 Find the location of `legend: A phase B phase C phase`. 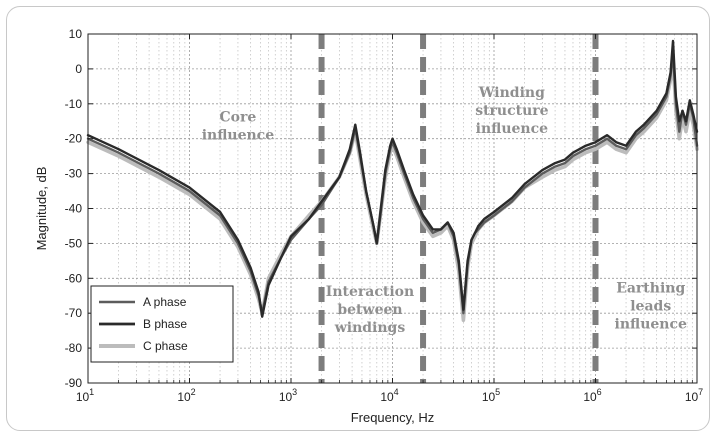

legend: A phase B phase C phase is located at coordinates (162, 324).